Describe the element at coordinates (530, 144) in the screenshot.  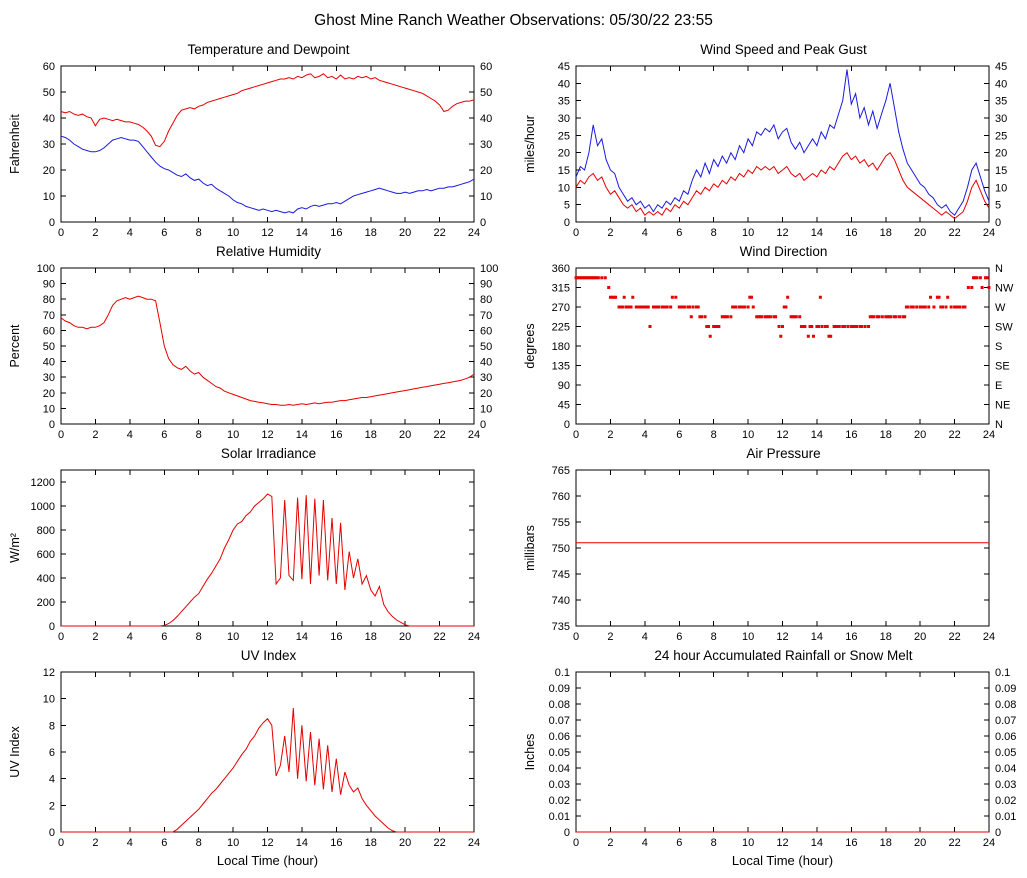
I see `svg-text: miles/hour` at that location.